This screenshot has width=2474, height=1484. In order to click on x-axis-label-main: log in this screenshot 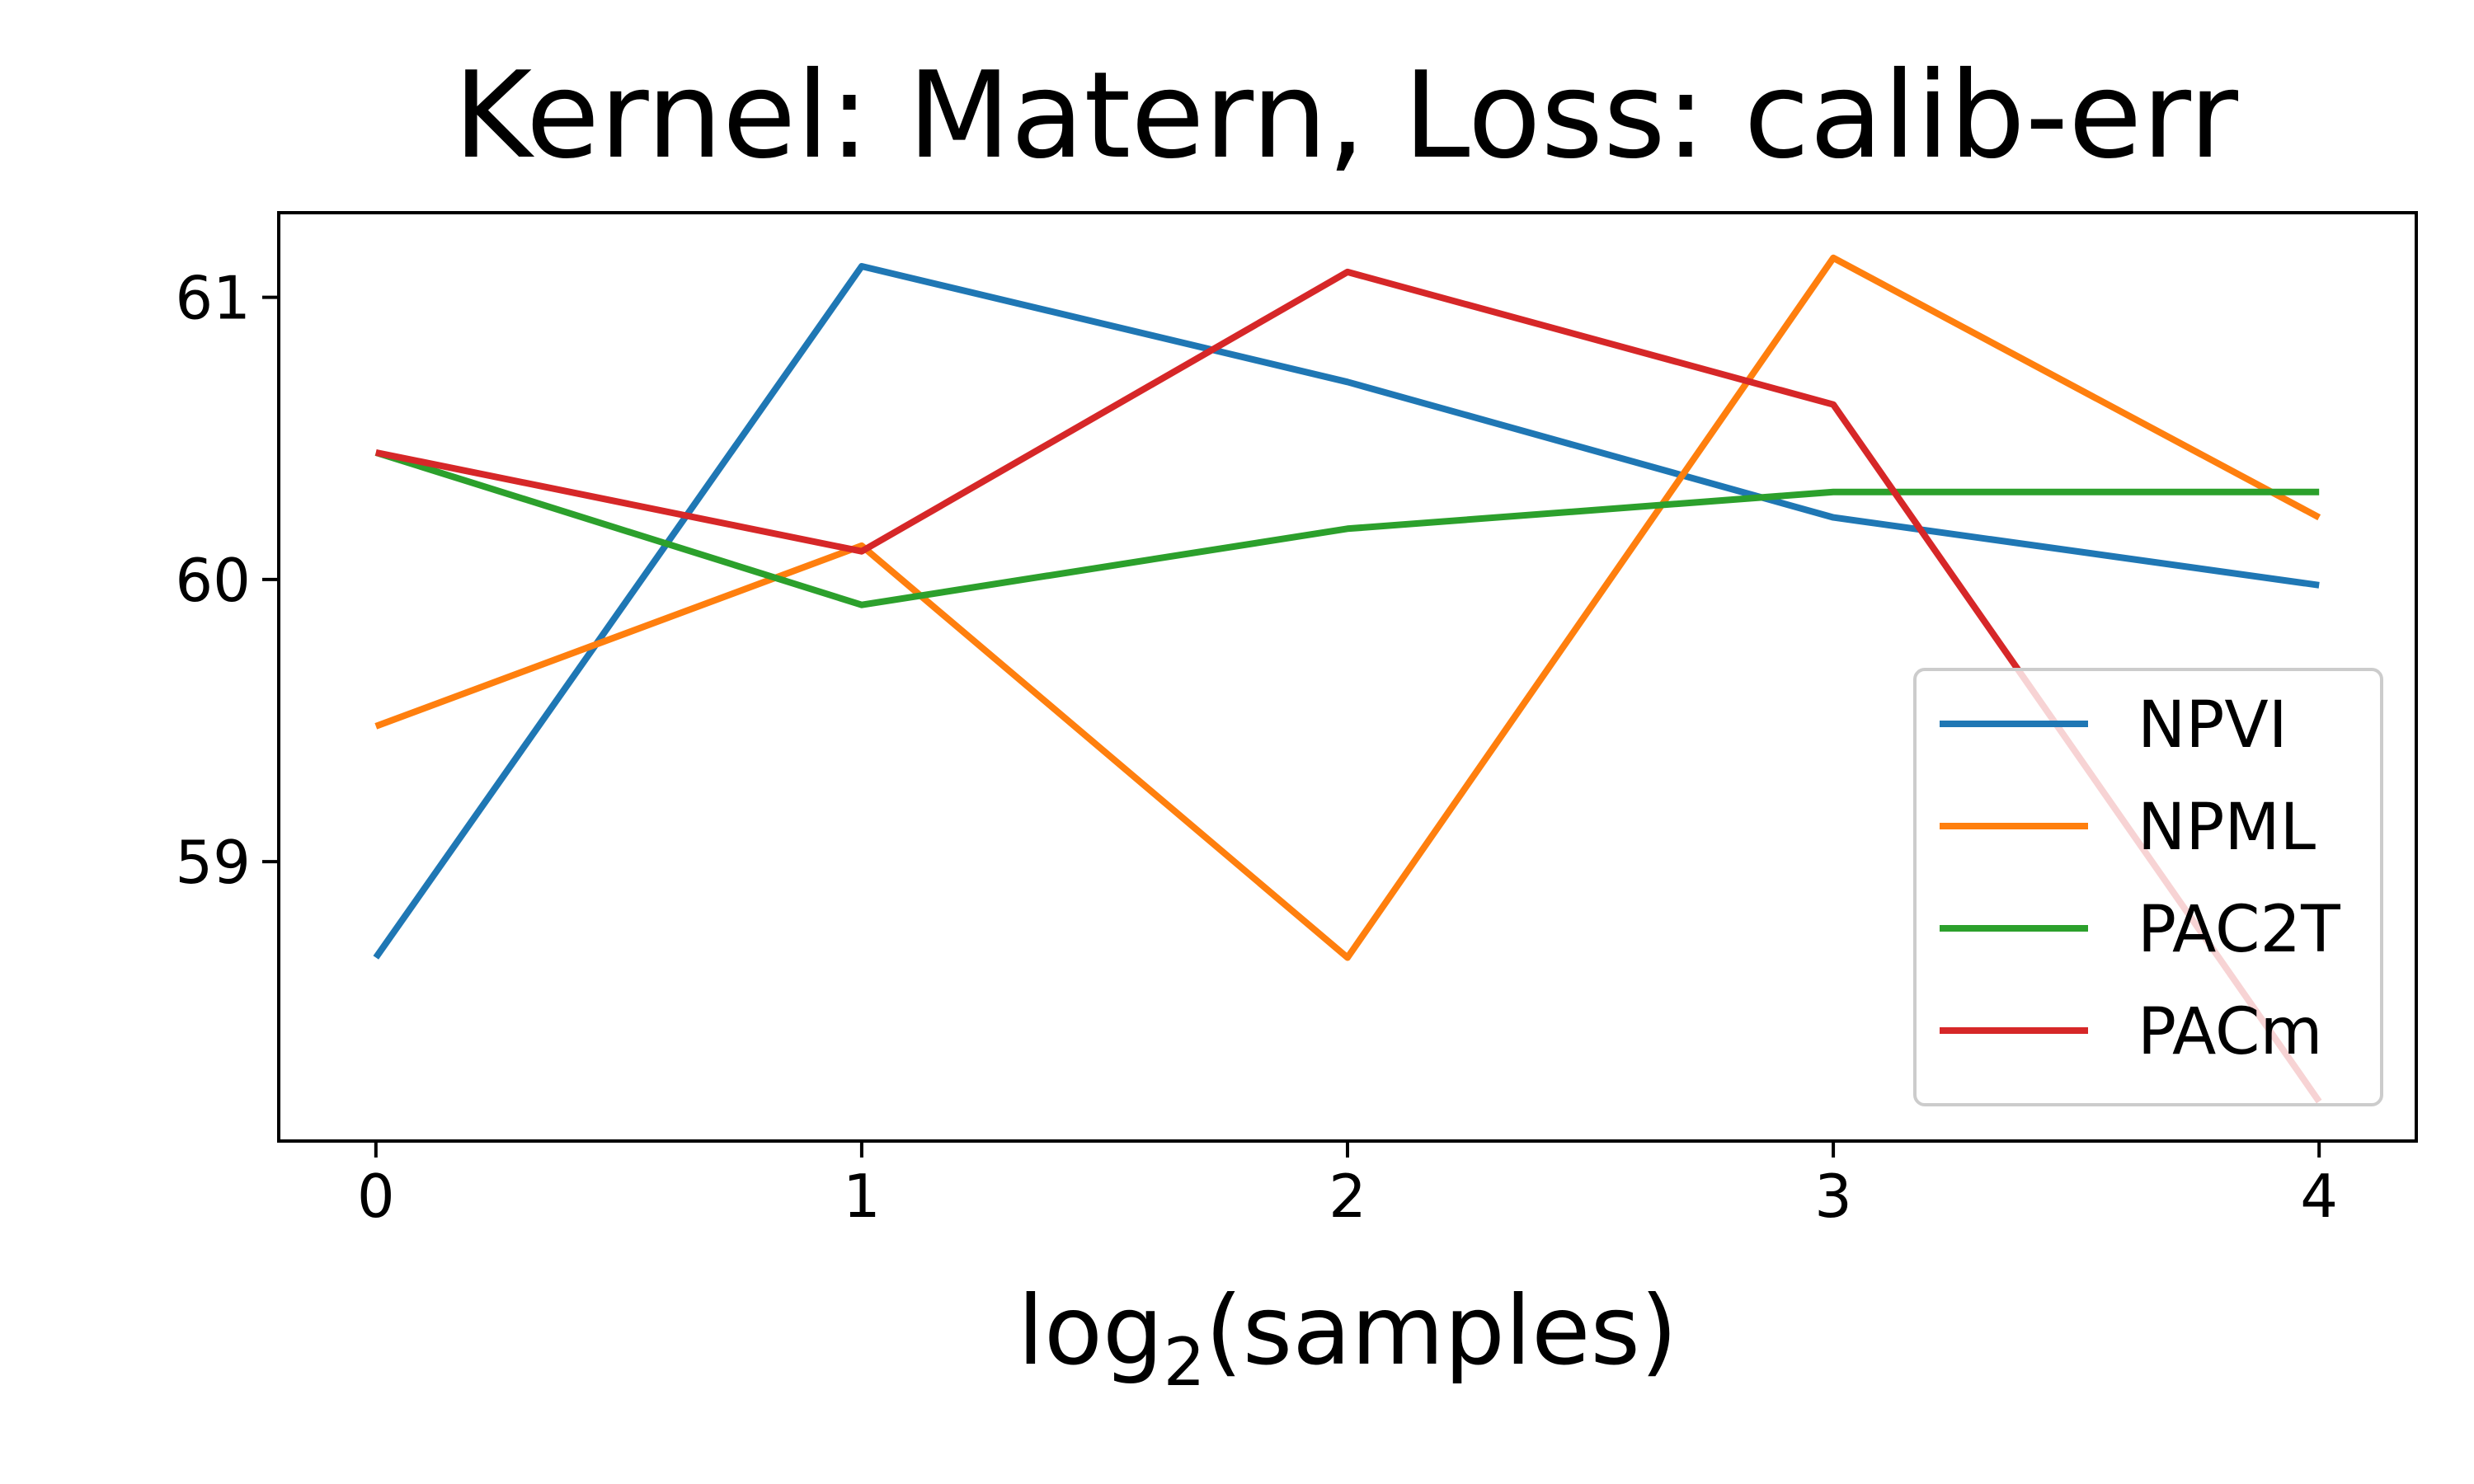, I will do `click(1091, 1331)`.